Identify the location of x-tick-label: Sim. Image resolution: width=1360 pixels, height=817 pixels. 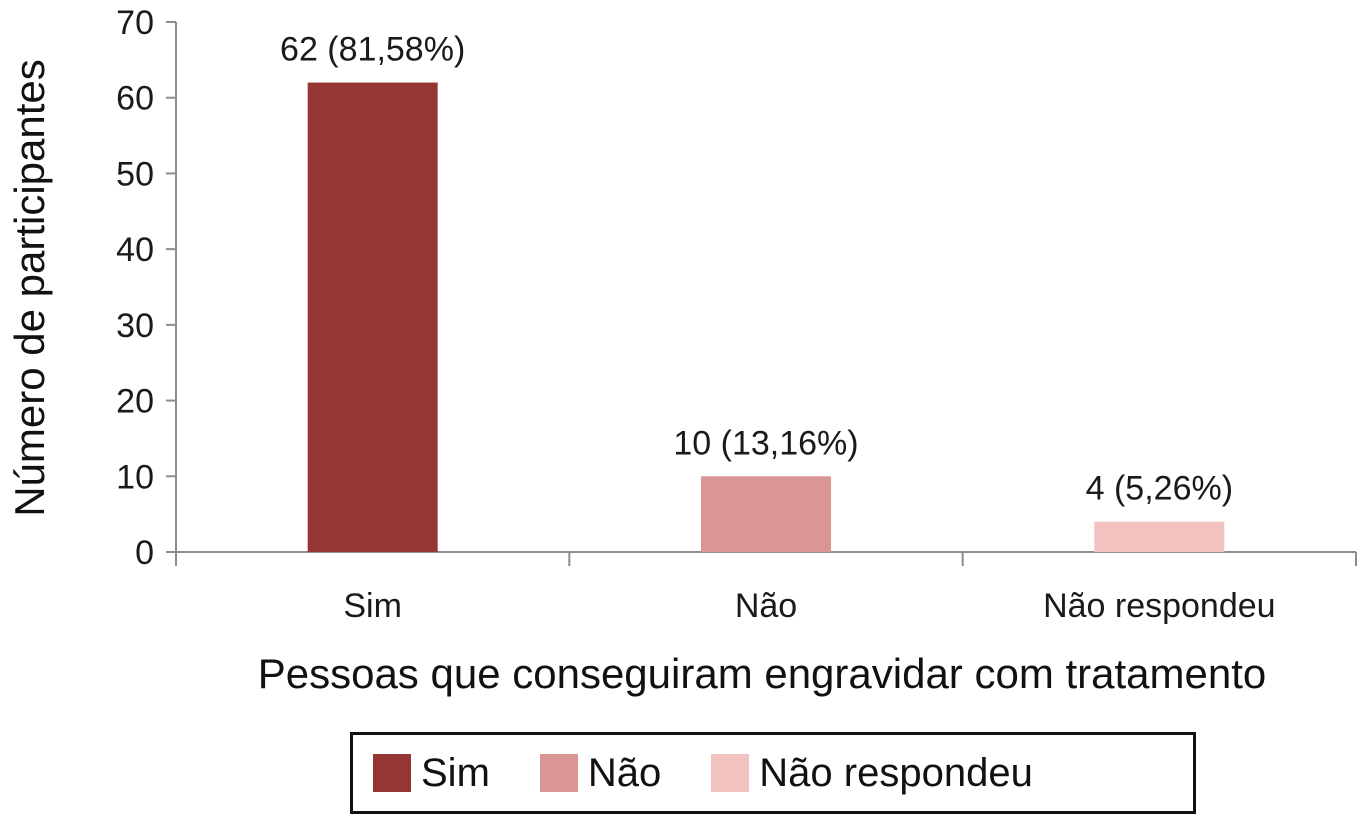
(372, 606).